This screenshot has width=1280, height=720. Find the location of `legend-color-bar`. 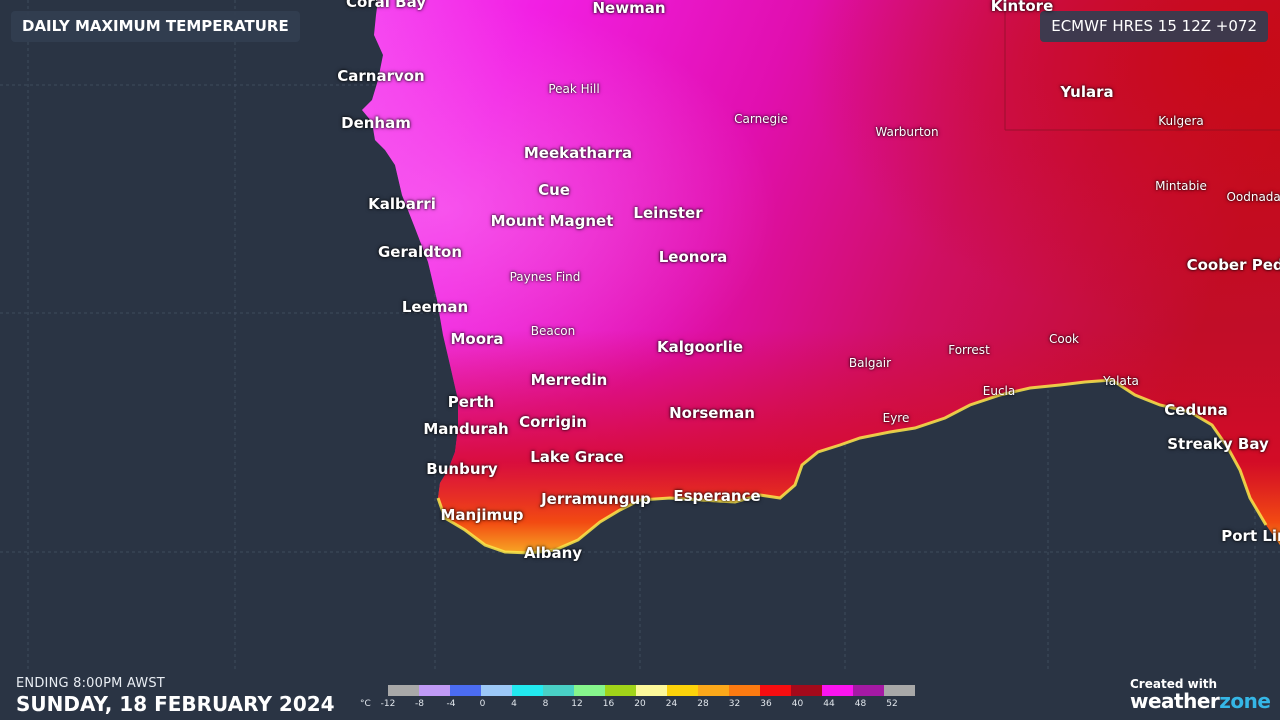

legend-color-bar is located at coordinates (651, 690).